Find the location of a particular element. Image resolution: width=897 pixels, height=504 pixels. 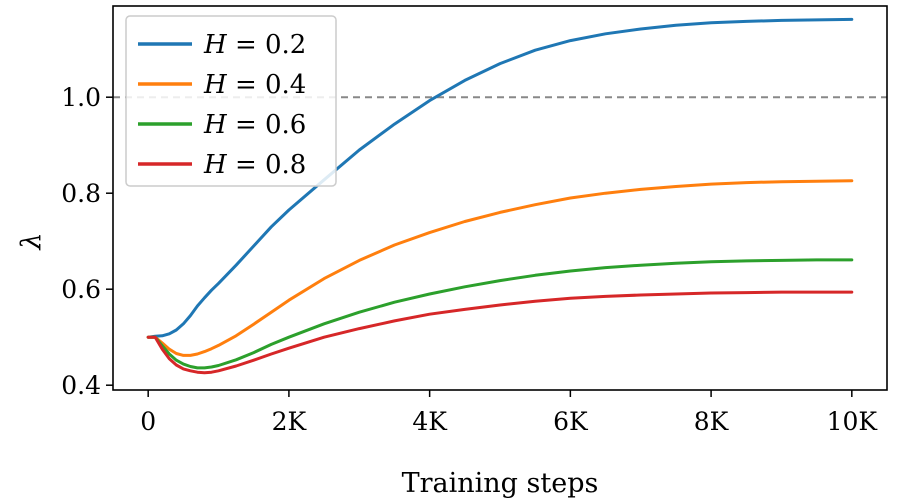

legend-label: H = 0.2 is located at coordinates (254, 45).